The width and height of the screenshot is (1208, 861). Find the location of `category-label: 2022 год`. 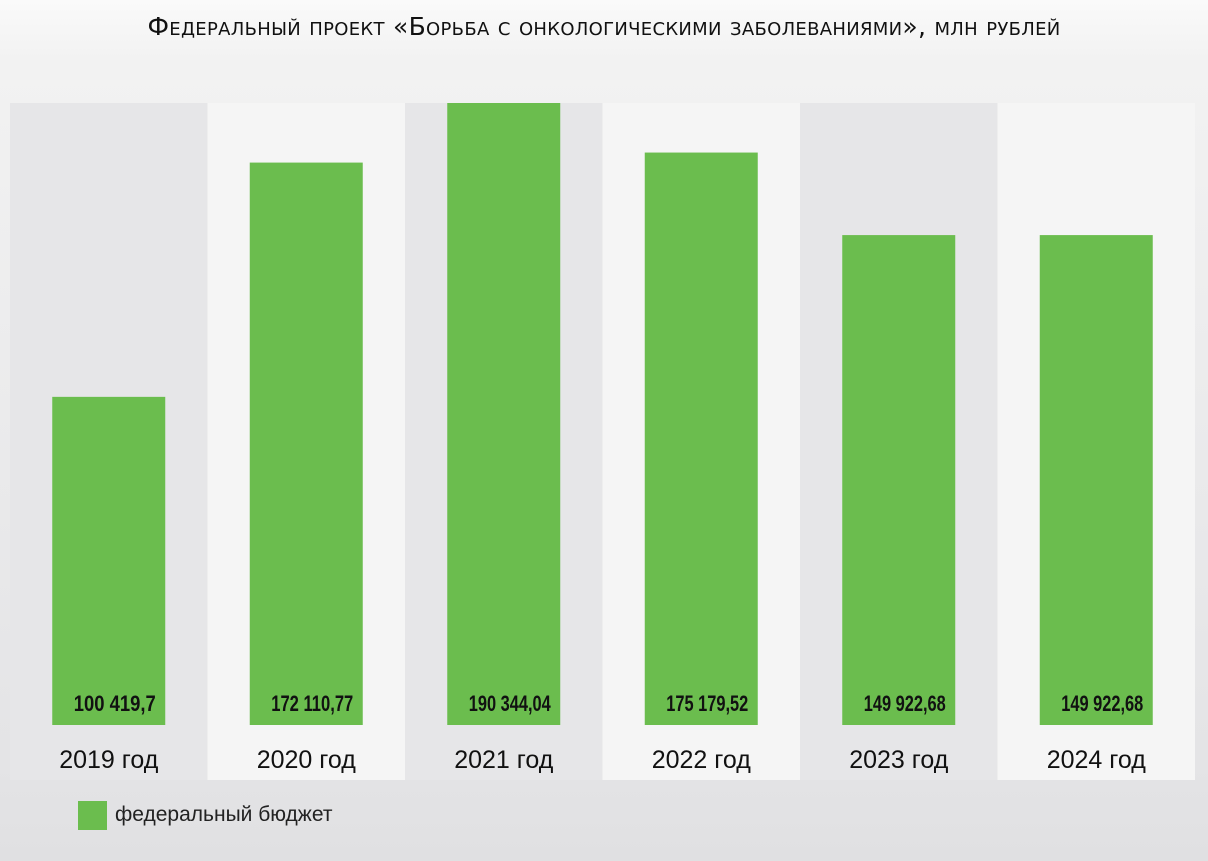

category-label: 2022 год is located at coordinates (701, 760).